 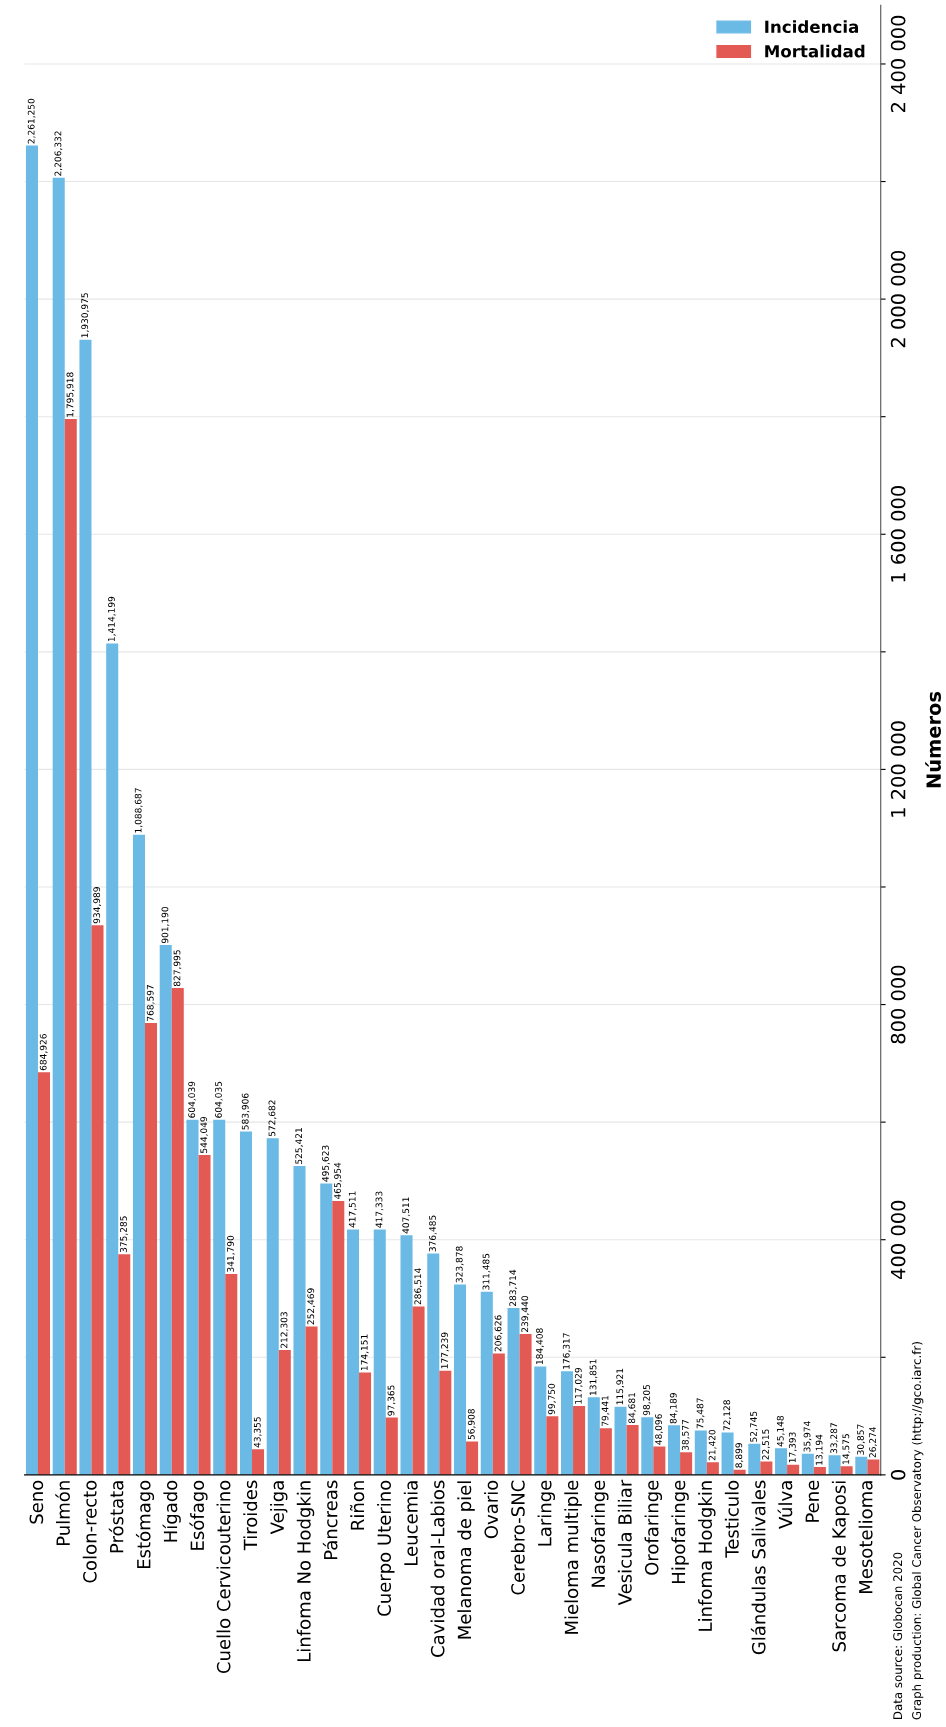 What do you see at coordinates (600, 1533) in the screenshot?
I see `x-tick-label: Nasofaringe` at bounding box center [600, 1533].